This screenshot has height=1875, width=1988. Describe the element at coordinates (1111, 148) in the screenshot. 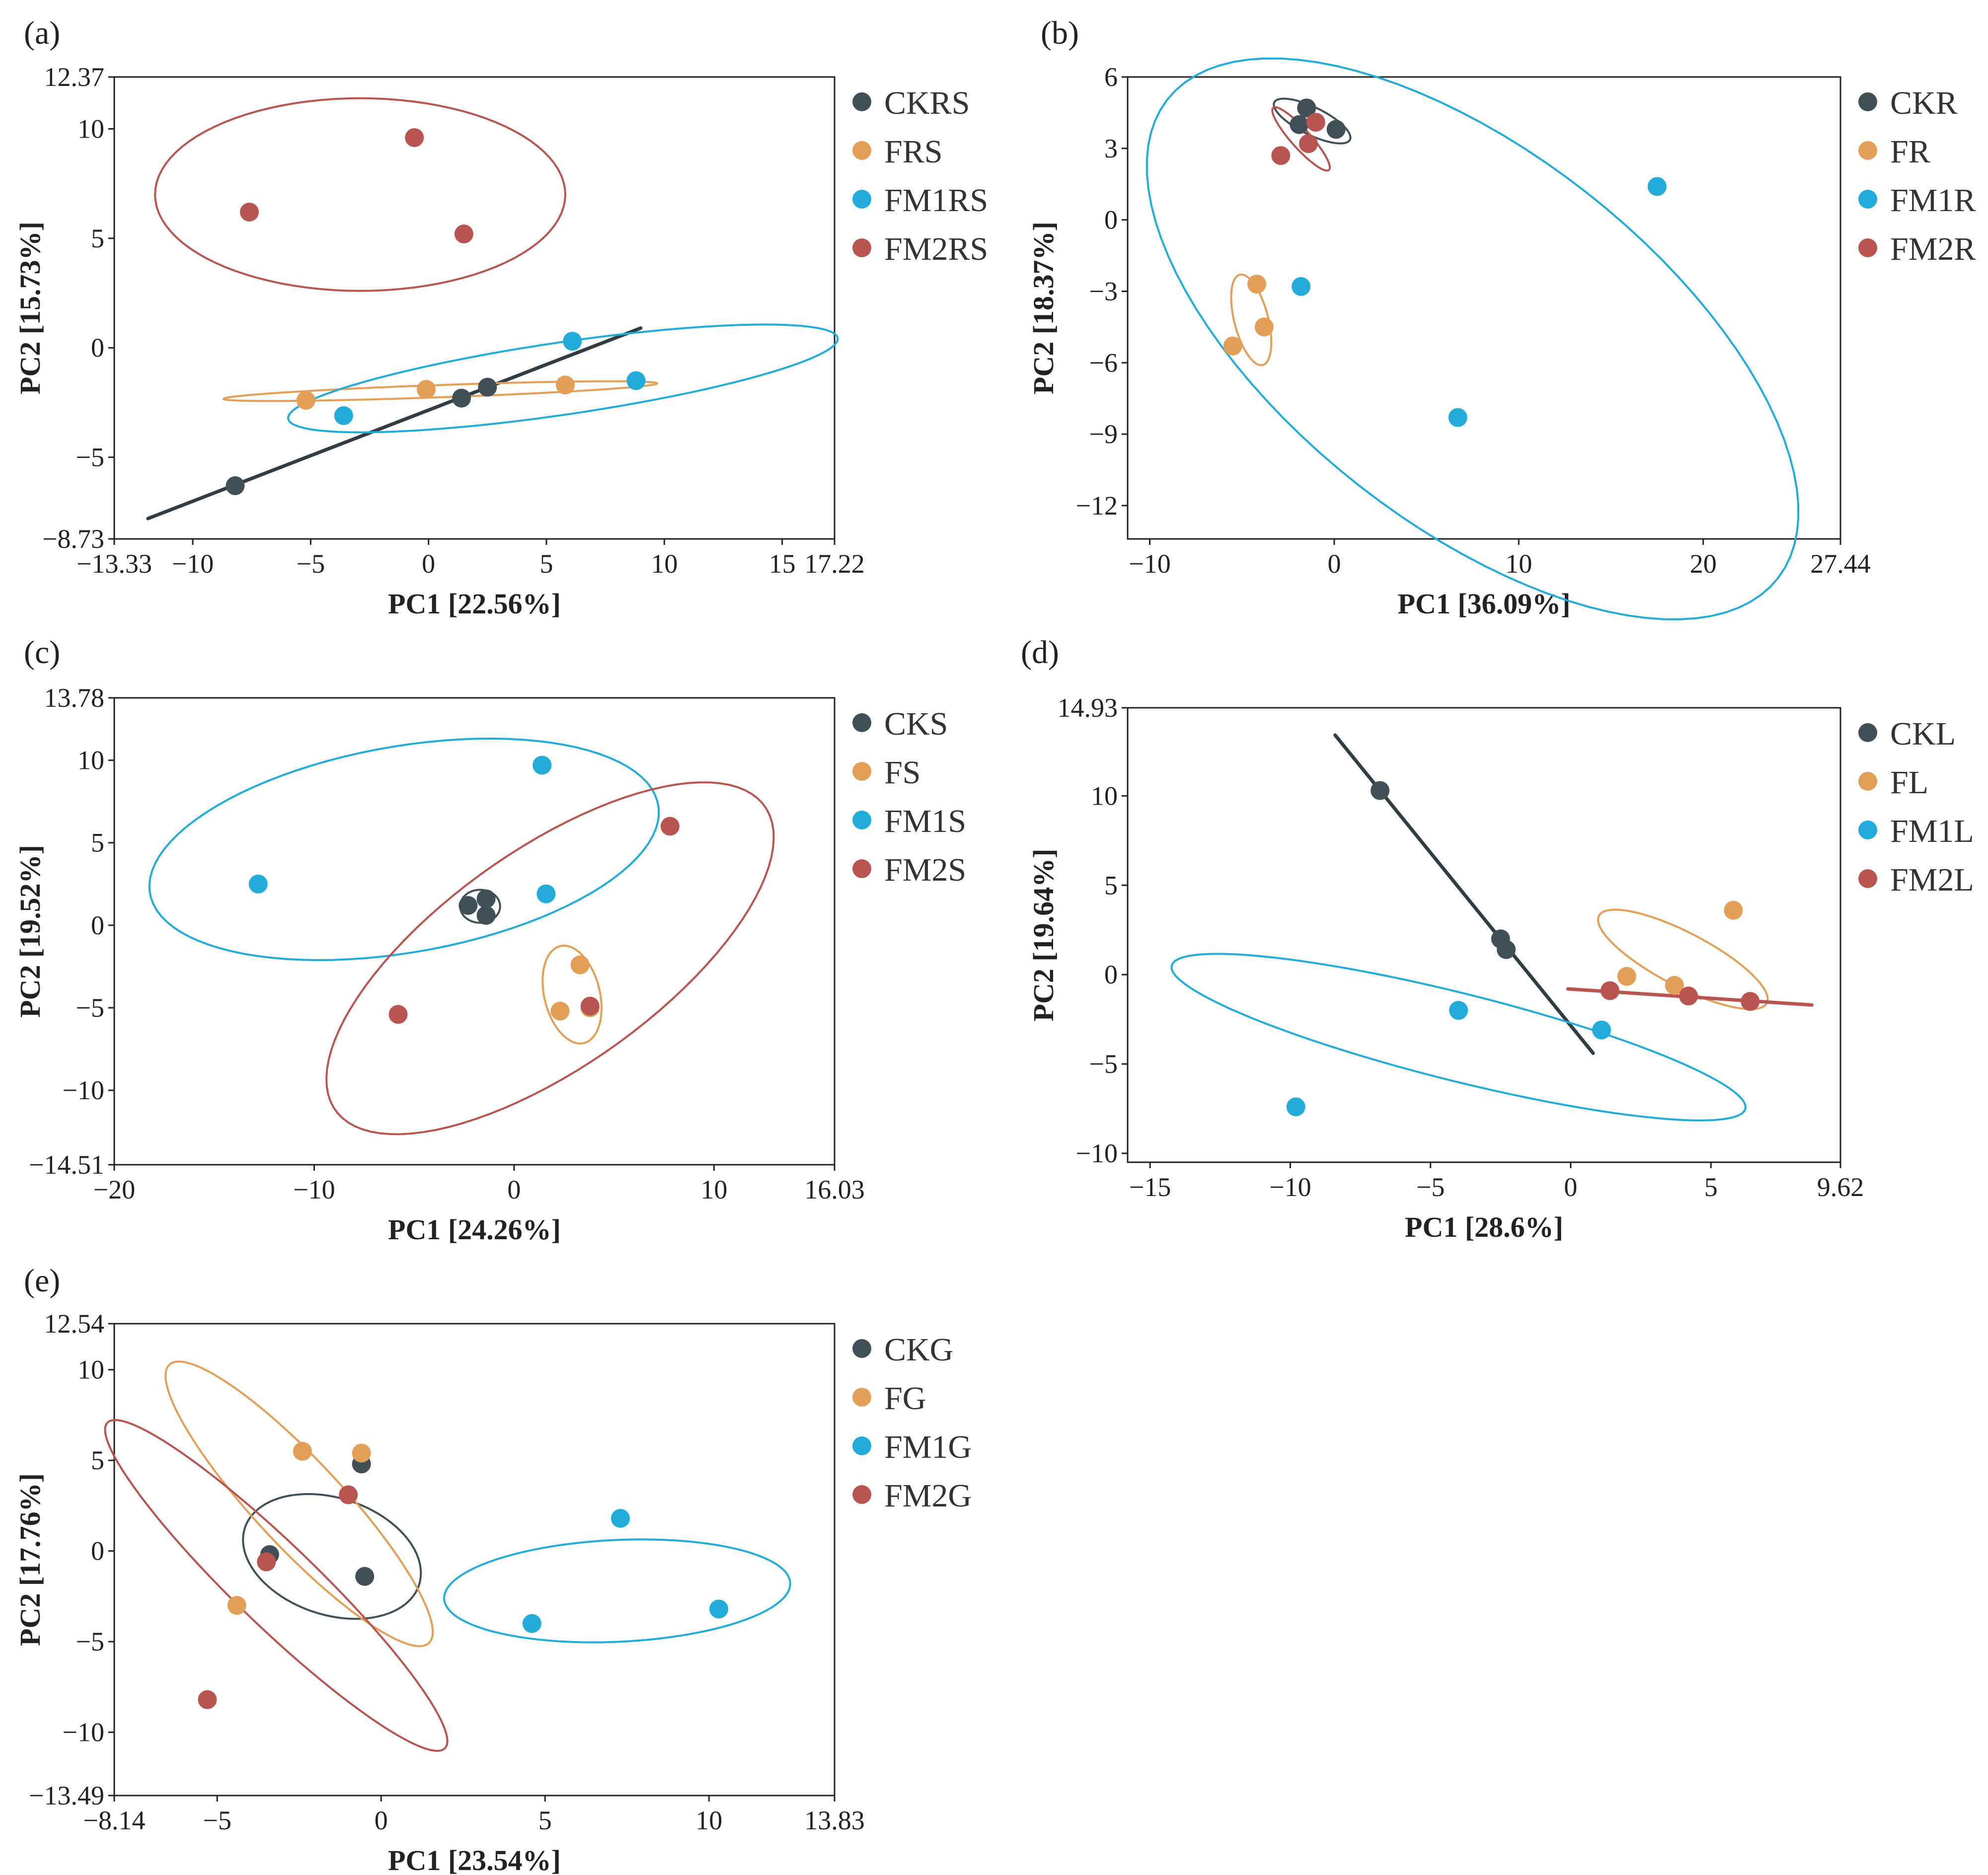

I see `y-tick-label: 3` at that location.